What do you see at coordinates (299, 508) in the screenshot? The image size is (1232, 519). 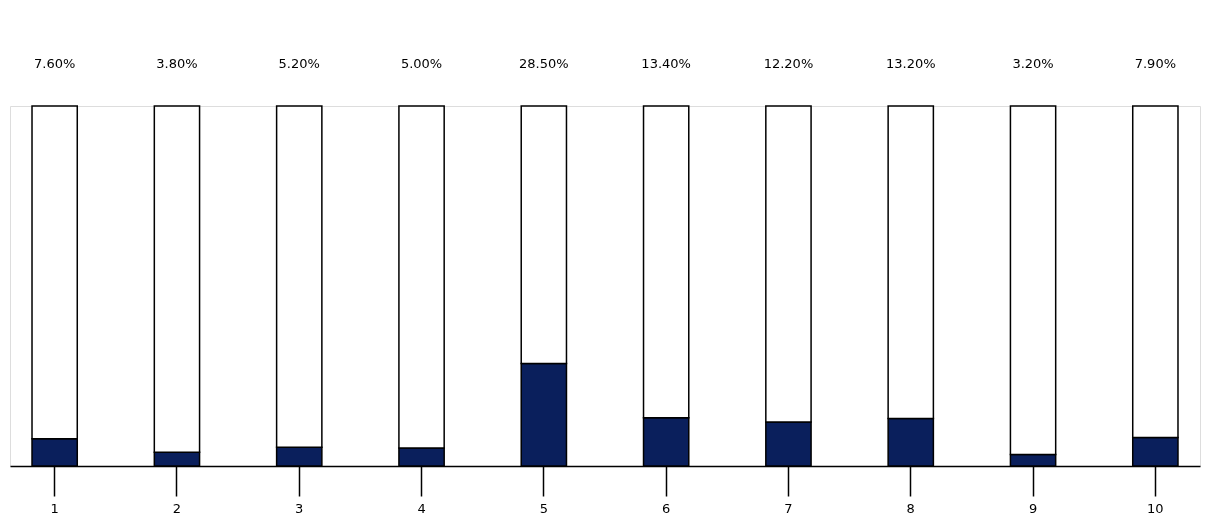 I see `x-tick-label: 3` at bounding box center [299, 508].